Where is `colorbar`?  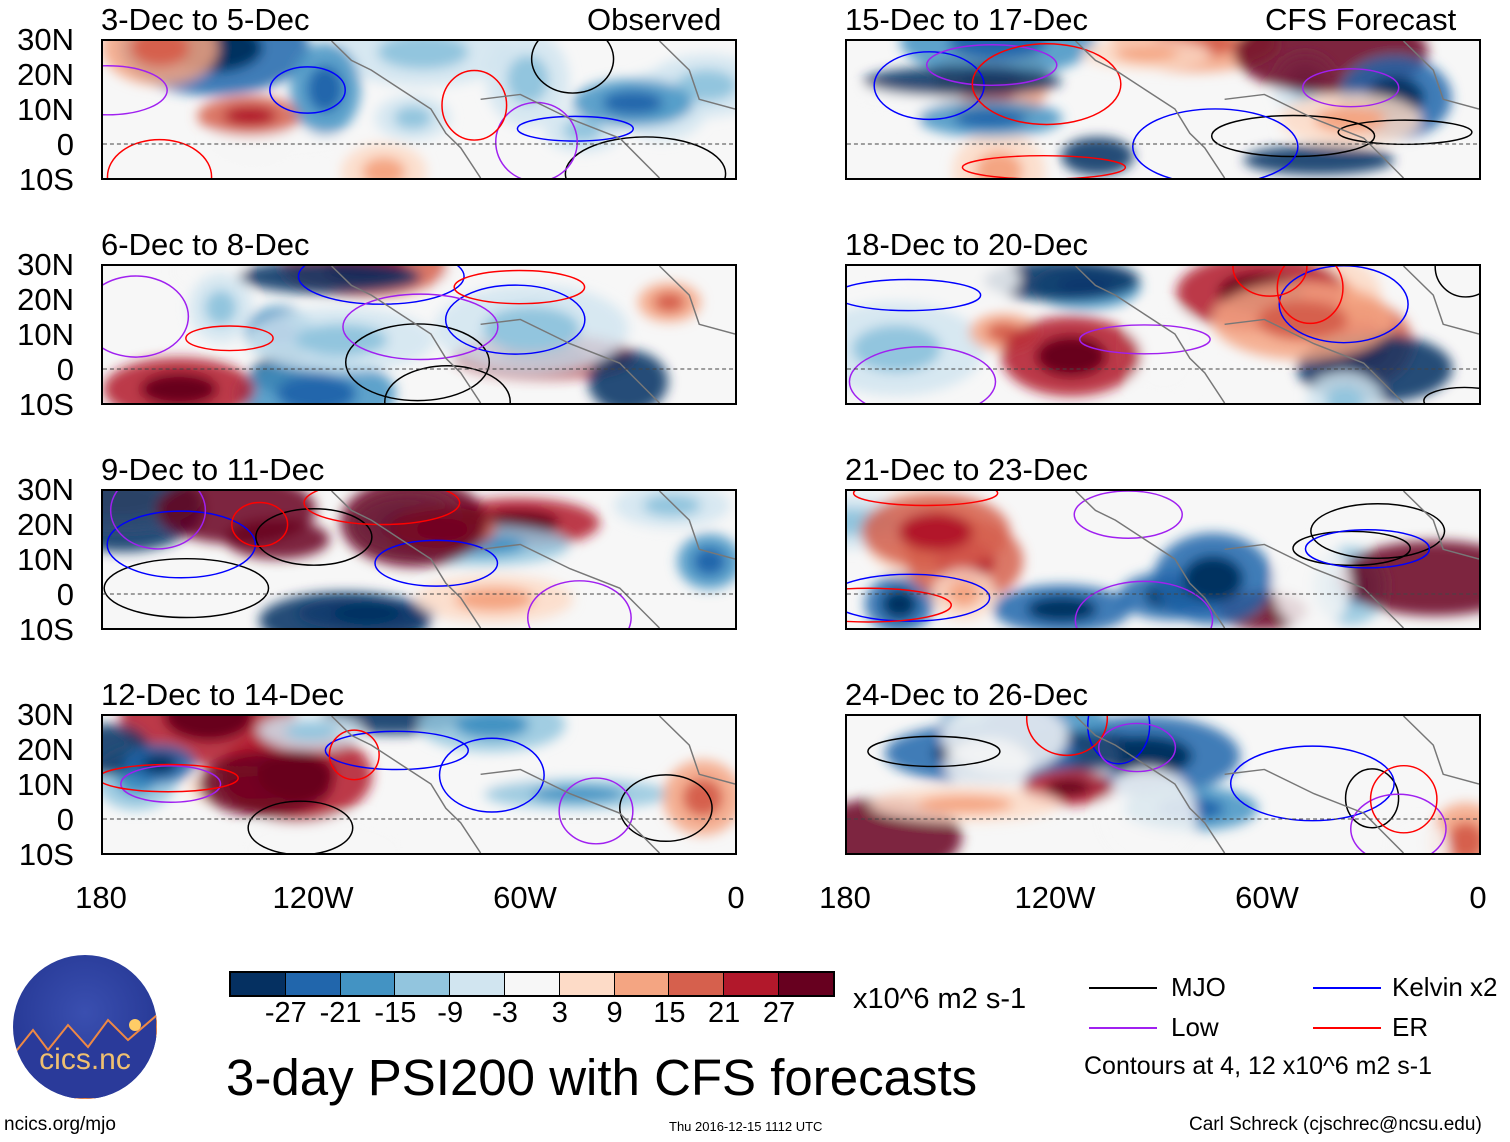
colorbar is located at coordinates (532, 984).